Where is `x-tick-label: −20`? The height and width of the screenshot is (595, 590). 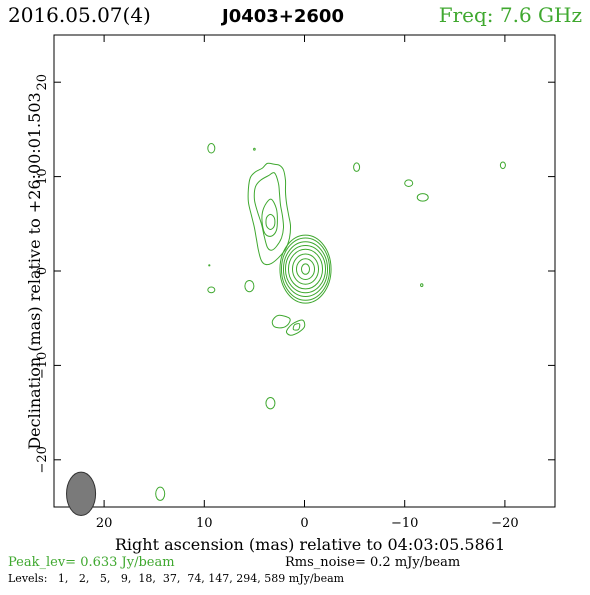
x-tick-label: −20 is located at coordinates (504, 523).